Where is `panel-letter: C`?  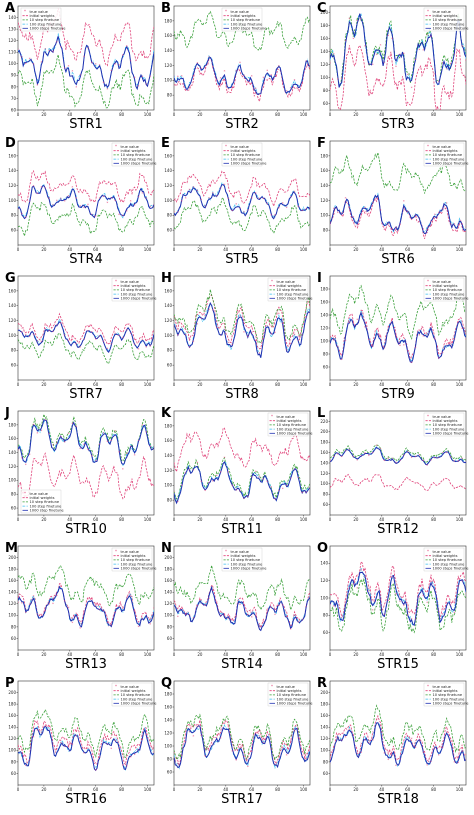
panel-letter: C is located at coordinates (322, 8).